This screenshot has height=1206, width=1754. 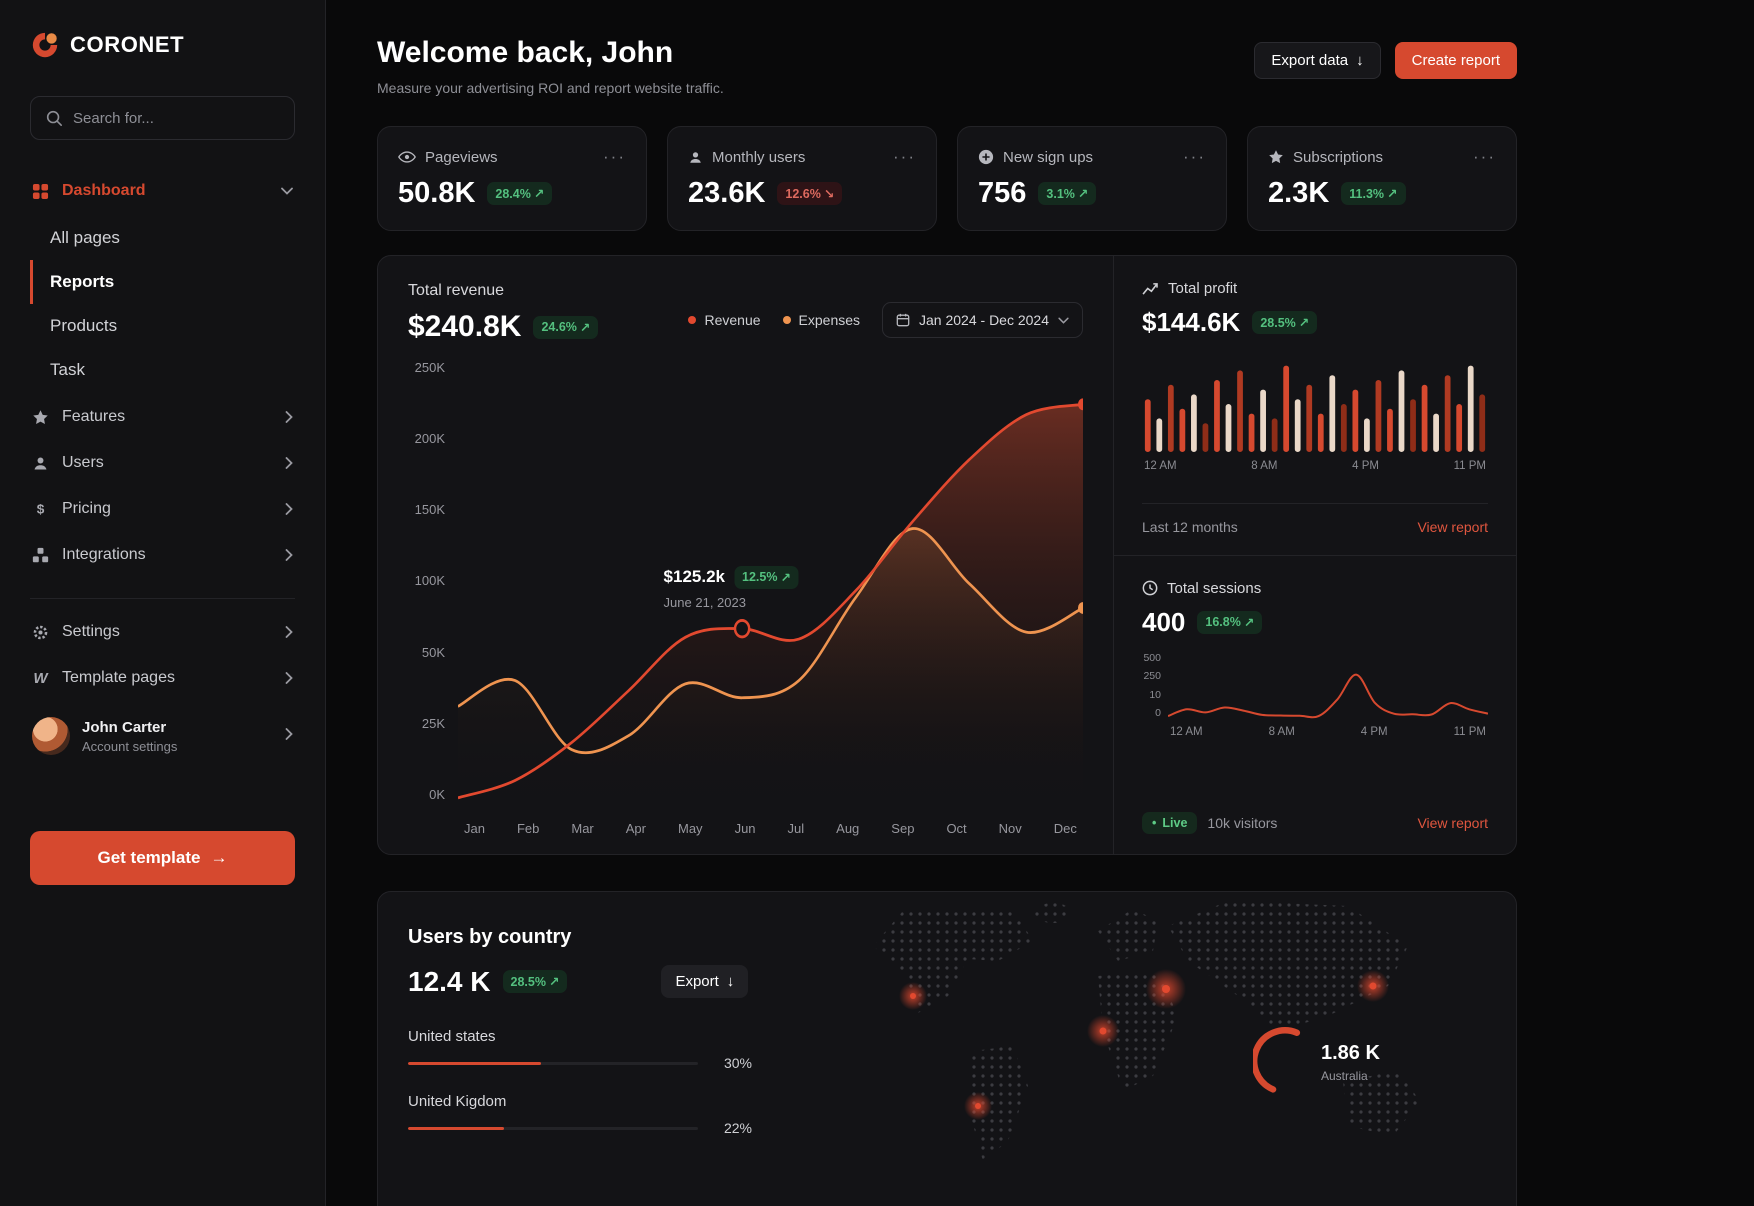 I want to click on dashboard-subnav: All pages Reports Products Task, so click(x=162, y=304).